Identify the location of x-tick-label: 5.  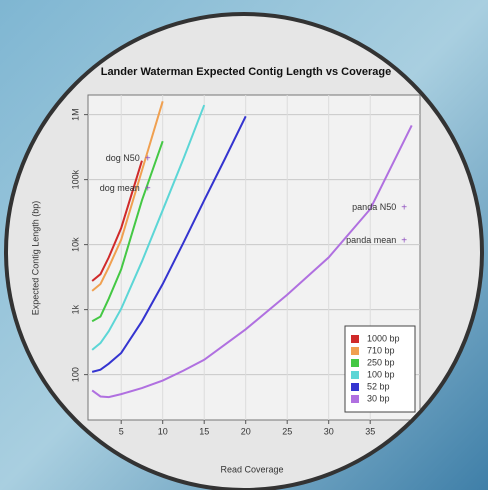
(121, 431).